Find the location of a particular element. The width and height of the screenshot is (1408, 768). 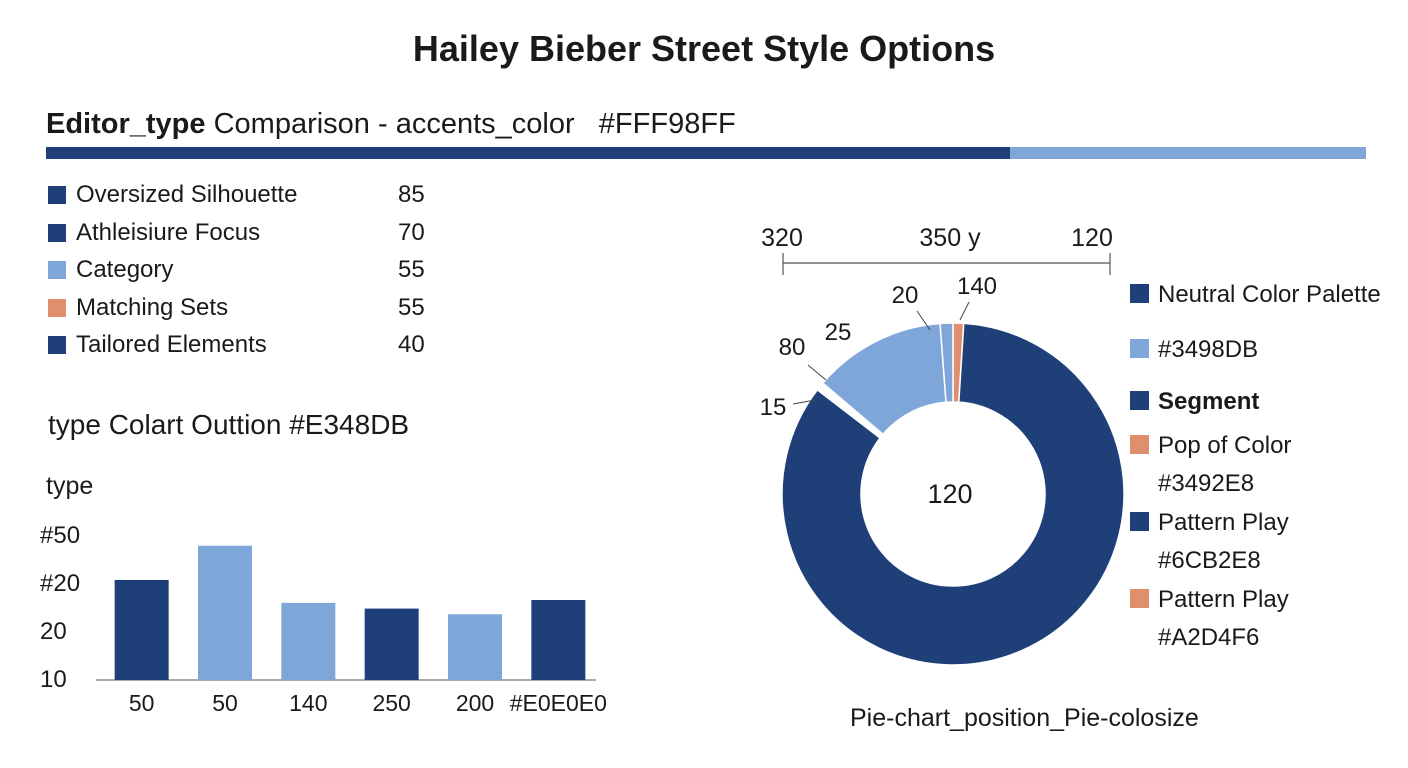

x-tick-label: 200 is located at coordinates (475, 703).